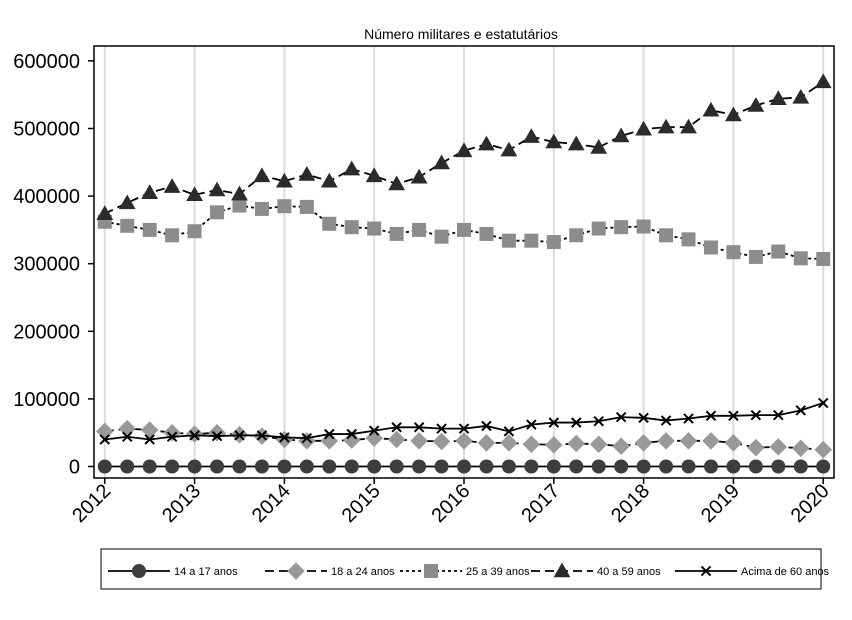 Image resolution: width=852 pixels, height=620 pixels. I want to click on series-14-a-17-anos, so click(464, 466).